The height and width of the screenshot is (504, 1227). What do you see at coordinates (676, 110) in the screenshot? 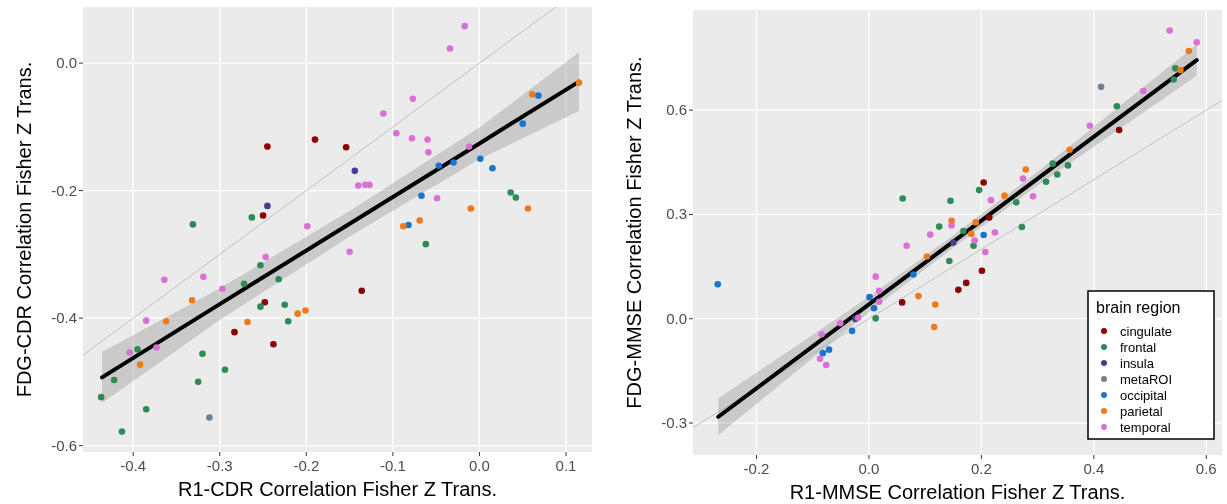
I see `y-tick-label: 0.6` at bounding box center [676, 110].